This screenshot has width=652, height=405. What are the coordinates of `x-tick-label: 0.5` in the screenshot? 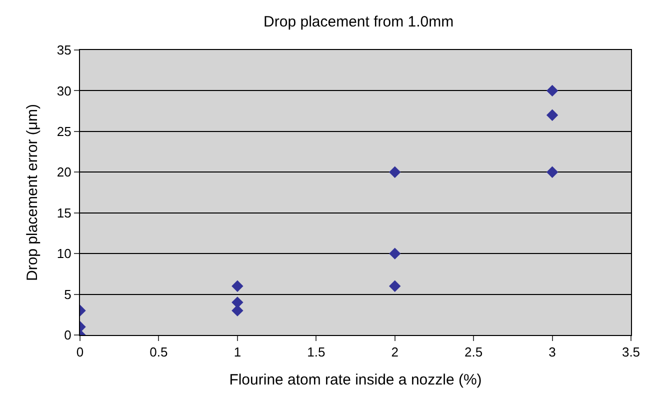 It's located at (159, 352).